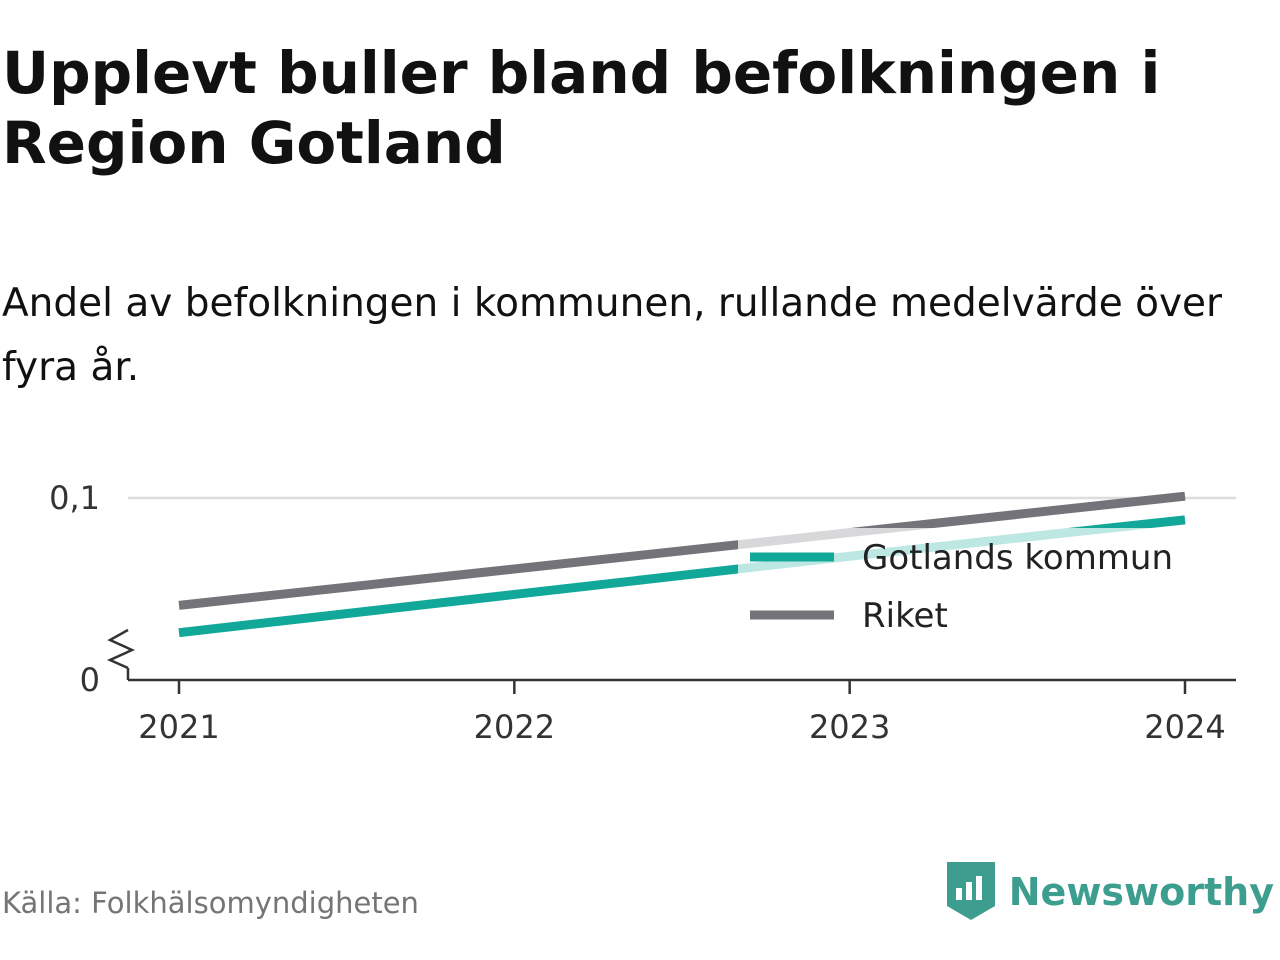 This screenshot has width=1280, height=960. What do you see at coordinates (121, 649) in the screenshot?
I see `y-axis-break-icon` at bounding box center [121, 649].